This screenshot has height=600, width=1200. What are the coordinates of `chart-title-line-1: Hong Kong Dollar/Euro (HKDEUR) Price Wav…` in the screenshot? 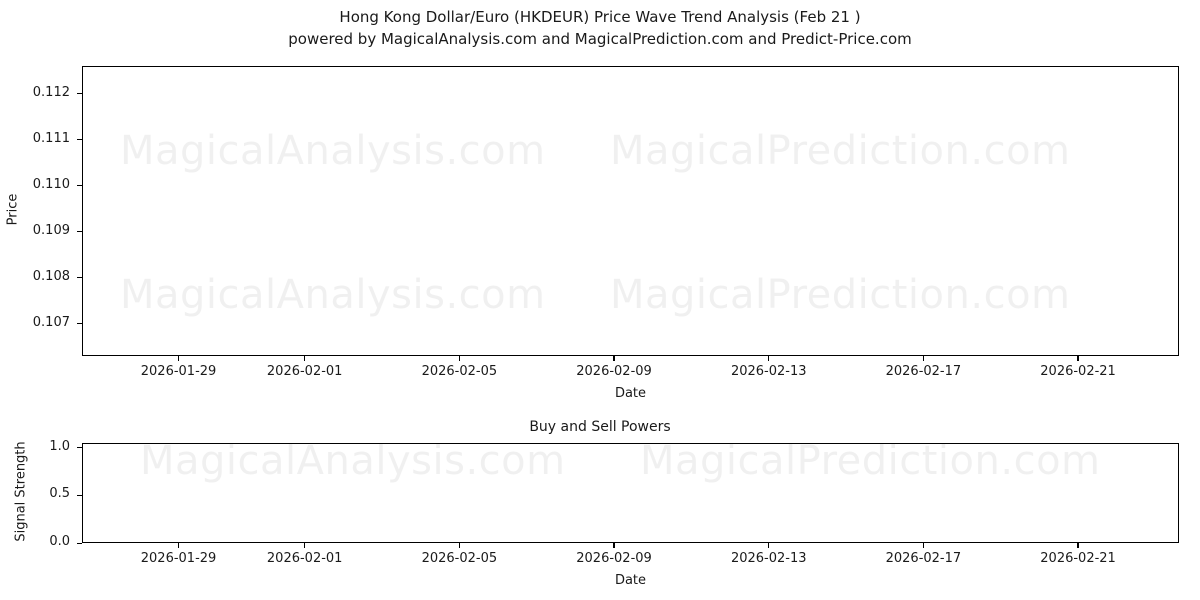 It's located at (600, 17).